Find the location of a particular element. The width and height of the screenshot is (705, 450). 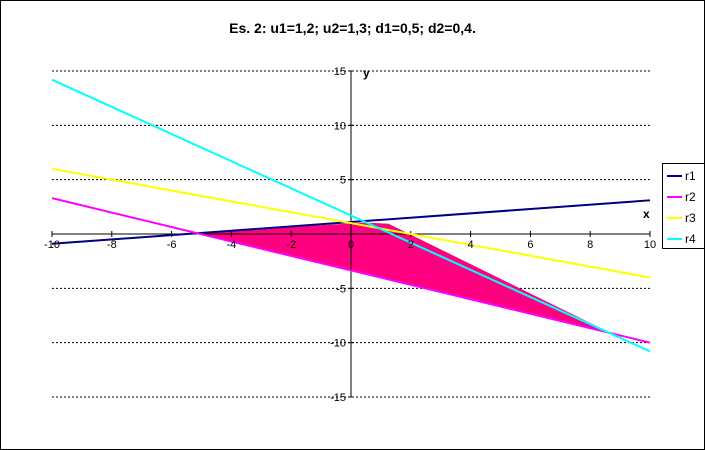

x-tick-label: 2 is located at coordinates (411, 245).